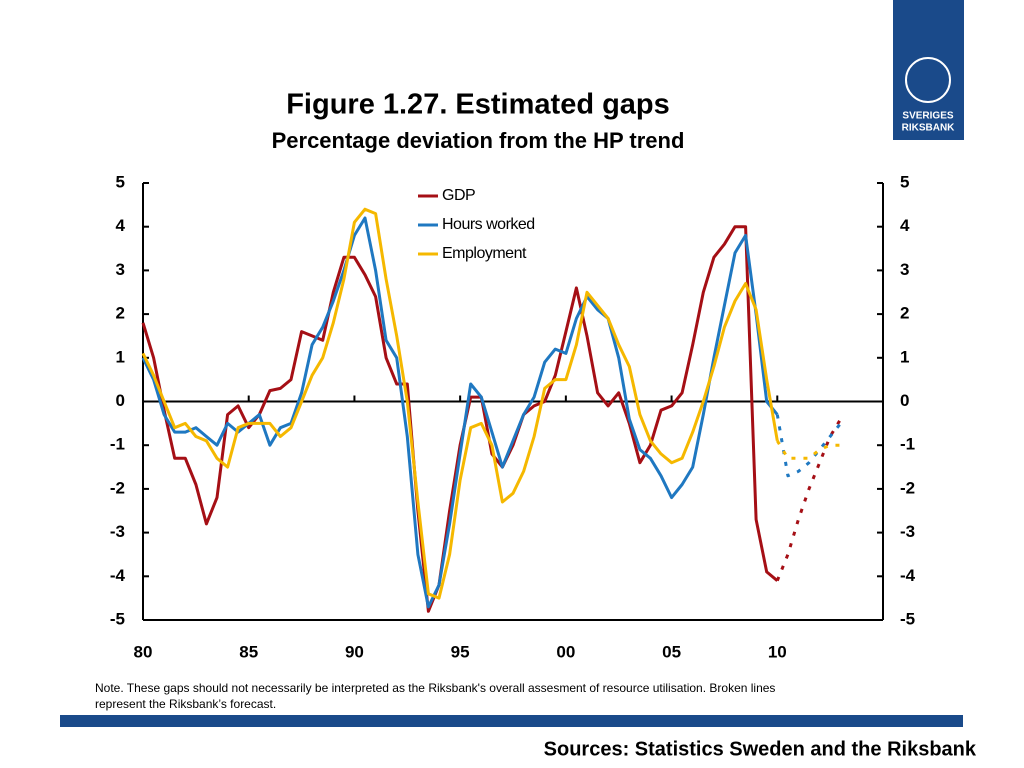 This screenshot has height=768, width=1024. What do you see at coordinates (120, 269) in the screenshot?
I see `y-tick-label: 3` at bounding box center [120, 269].